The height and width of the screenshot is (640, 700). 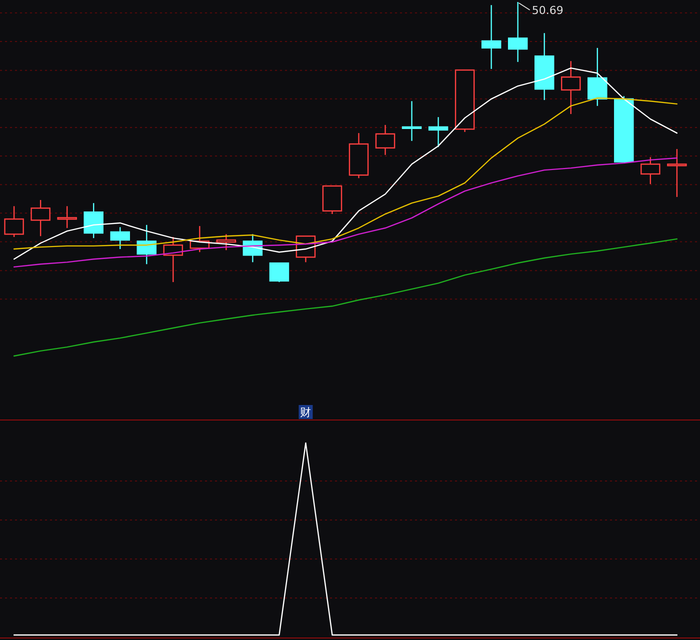 What do you see at coordinates (548, 10) in the screenshot?
I see `annotation: 50.69` at bounding box center [548, 10].